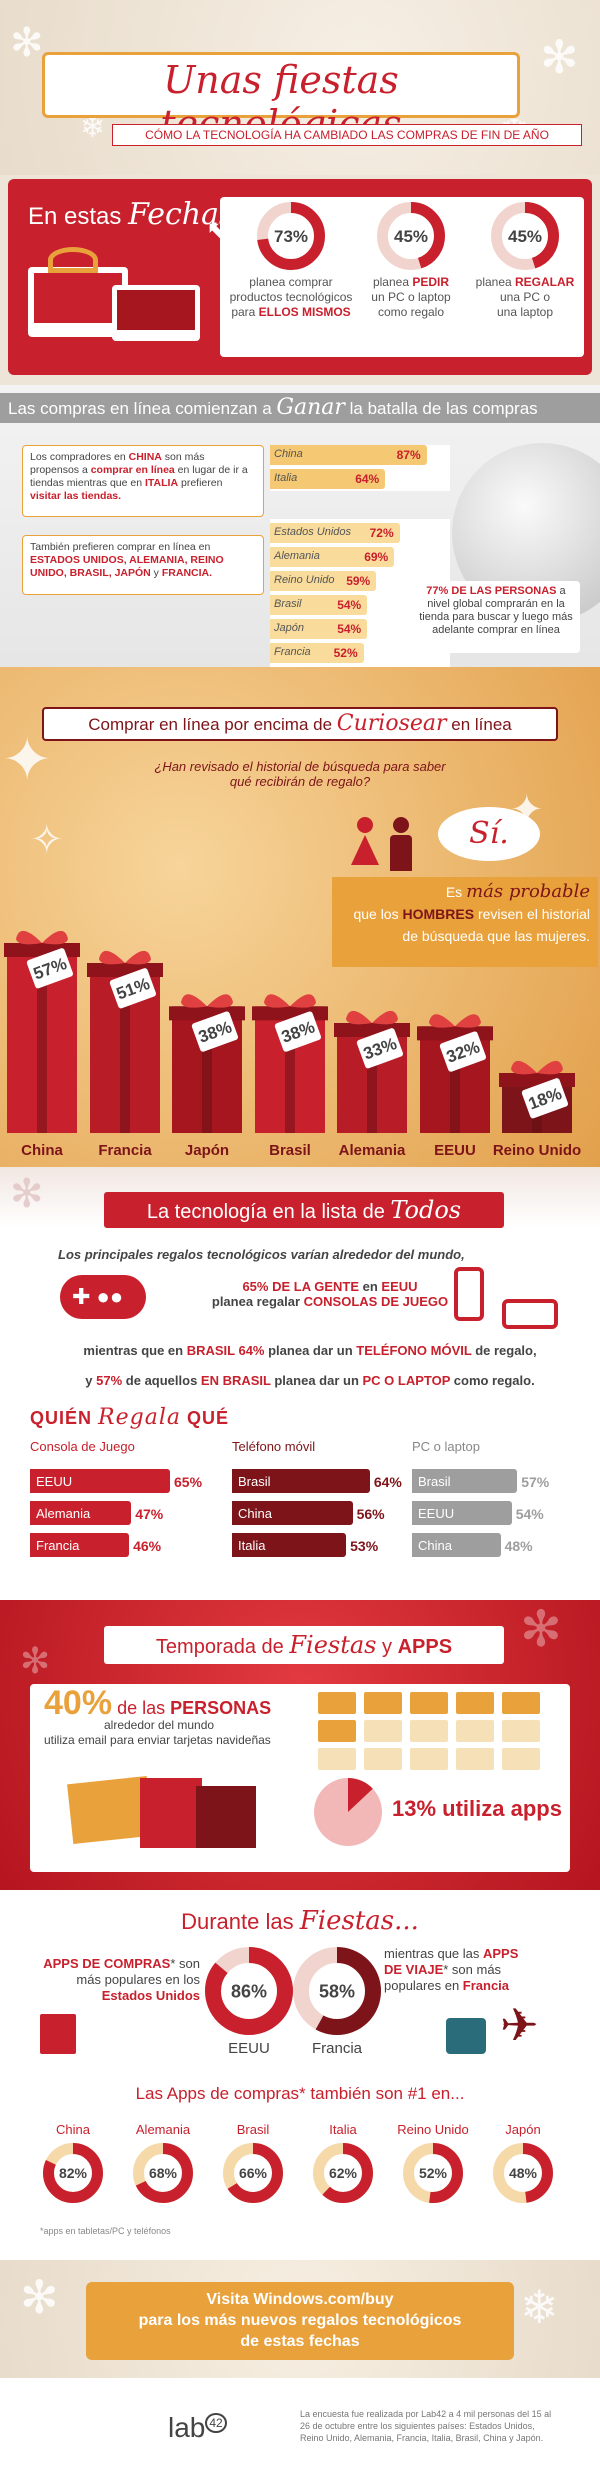 This screenshot has width=600, height=2478. What do you see at coordinates (523, 2129) in the screenshot?
I see `country-donut-label: Japón` at bounding box center [523, 2129].